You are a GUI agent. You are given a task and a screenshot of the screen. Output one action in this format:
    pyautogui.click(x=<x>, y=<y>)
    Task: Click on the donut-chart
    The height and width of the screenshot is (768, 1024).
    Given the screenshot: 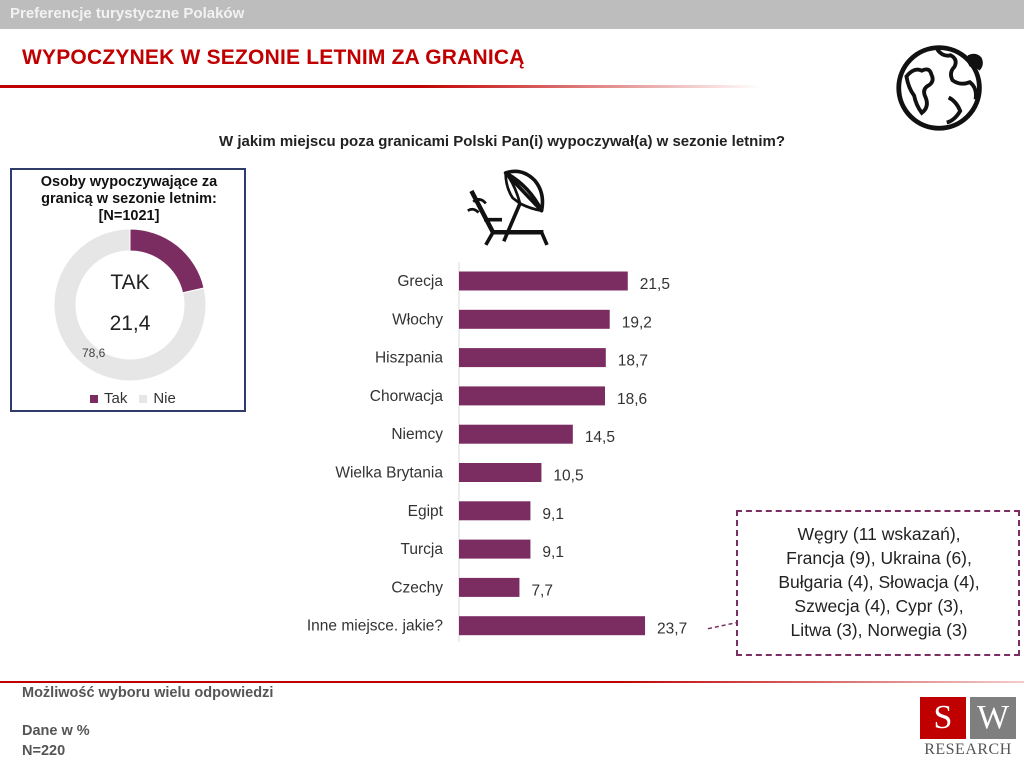 What is the action you would take?
    pyautogui.click(x=130, y=305)
    